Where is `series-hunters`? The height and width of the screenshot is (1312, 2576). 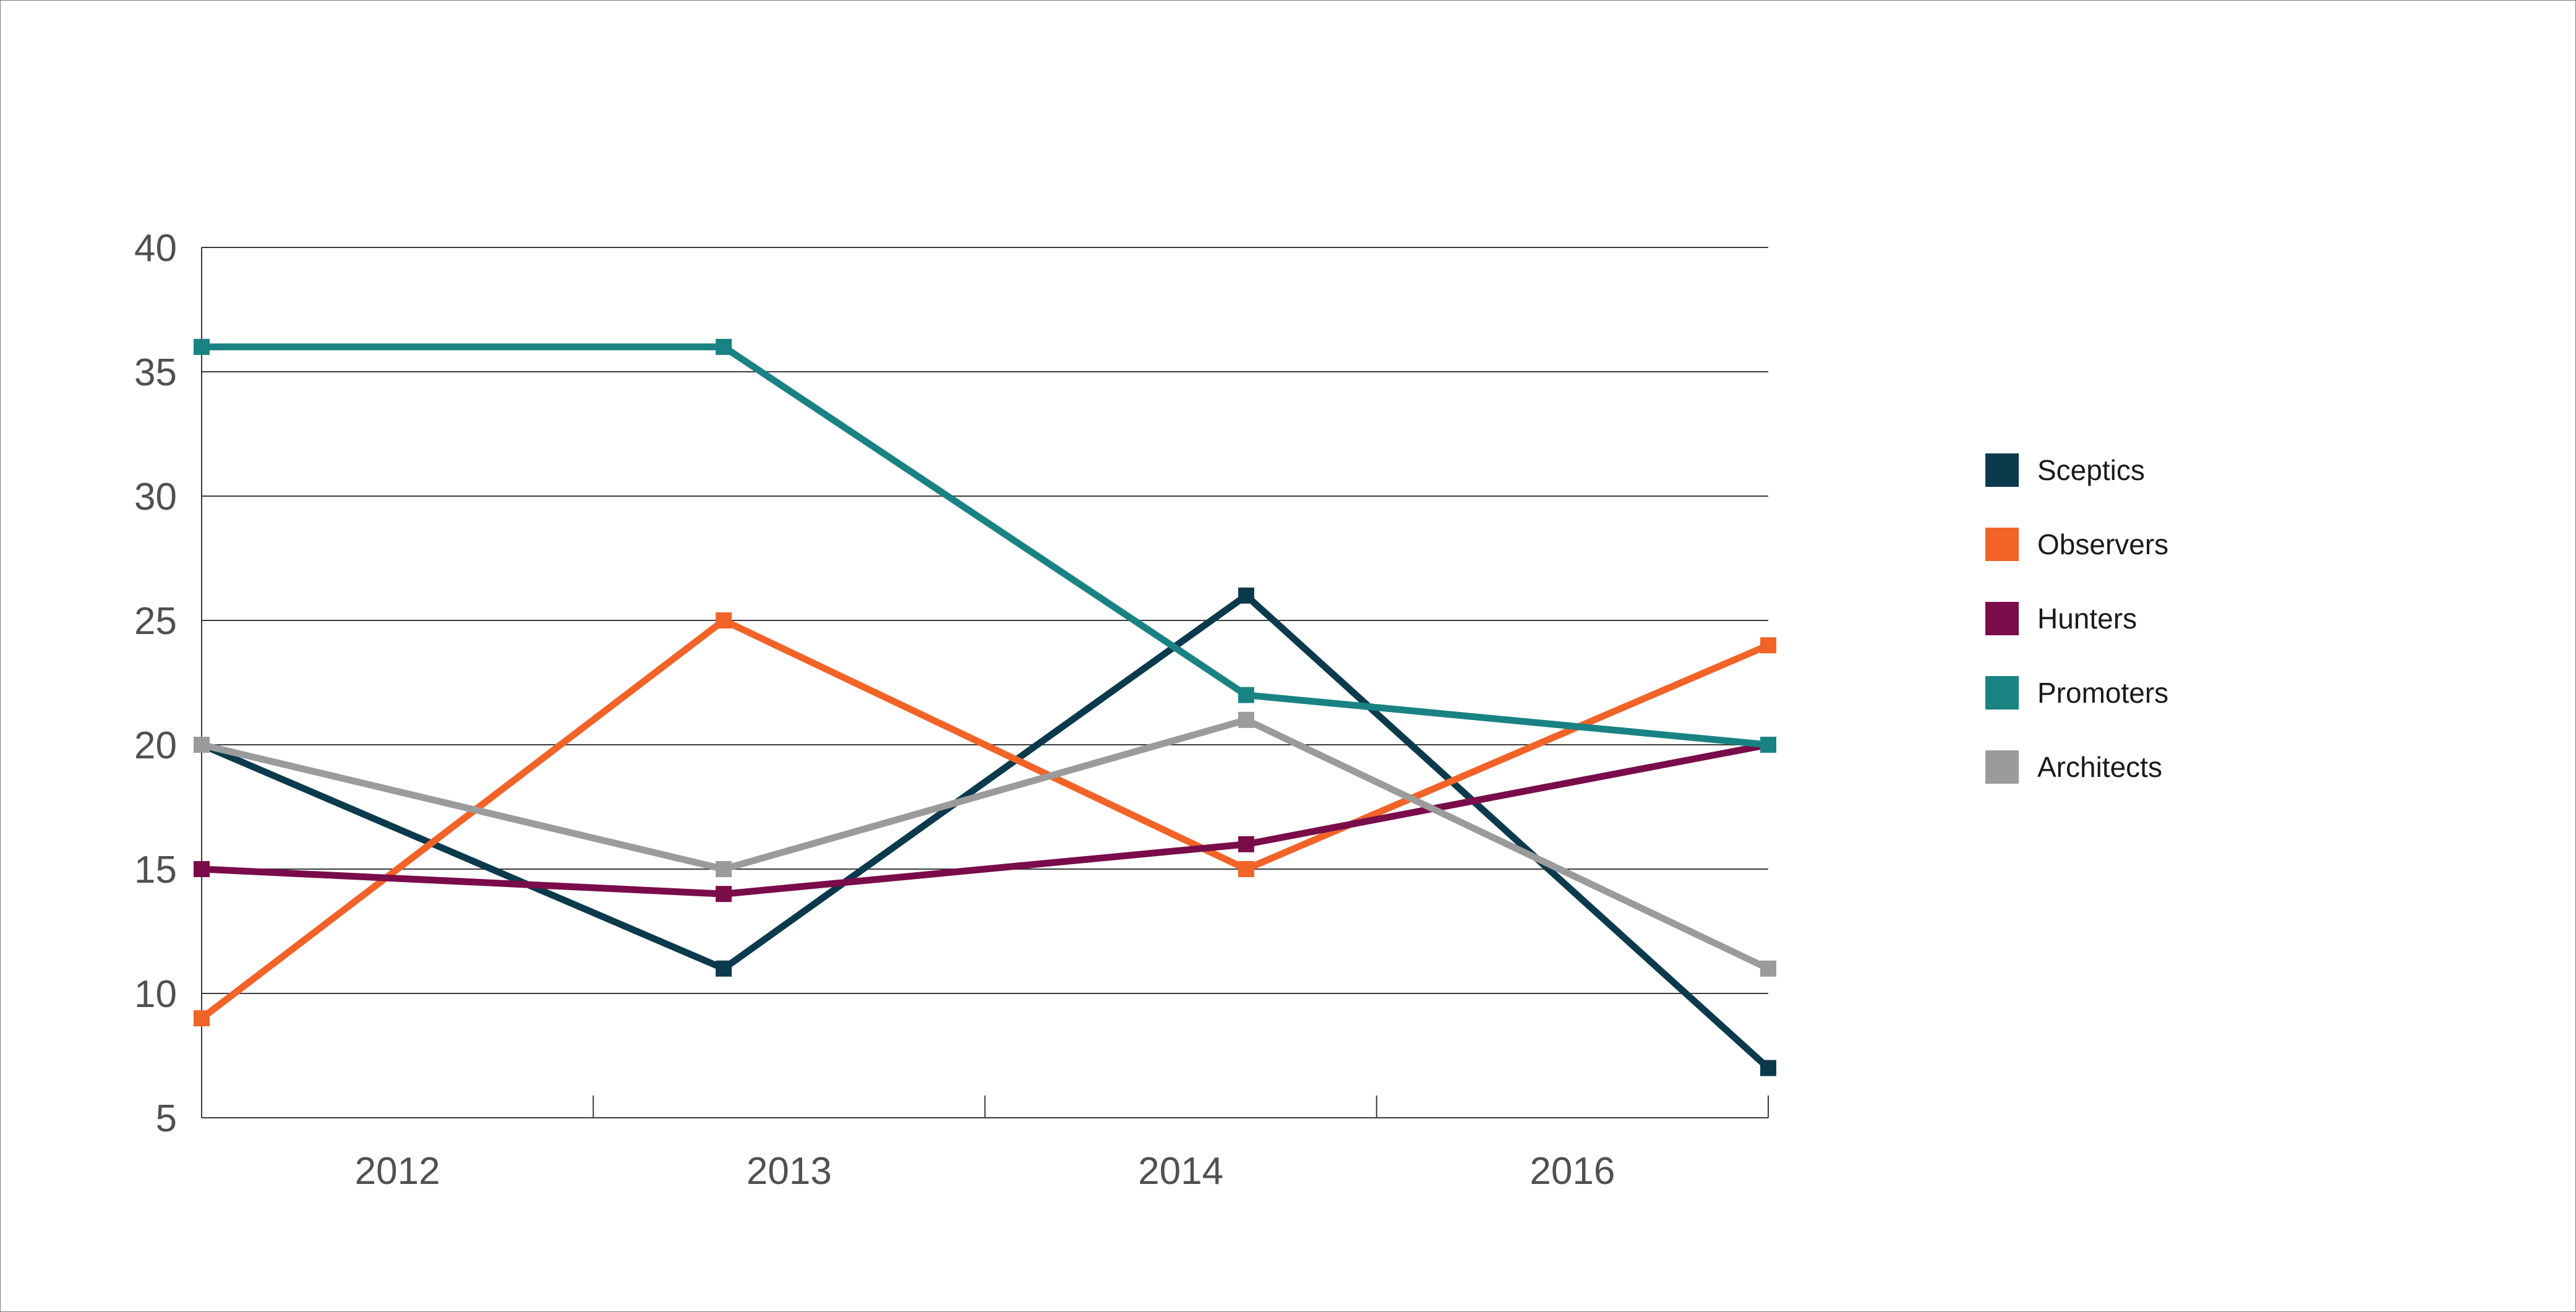
series-hunters is located at coordinates (985, 820).